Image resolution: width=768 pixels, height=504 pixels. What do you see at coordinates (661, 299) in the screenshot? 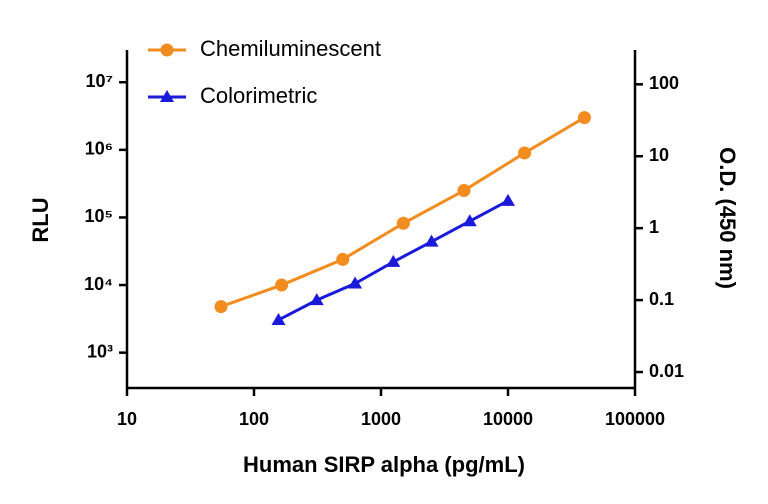
I see `y2-tick-label: 0.1` at bounding box center [661, 299].